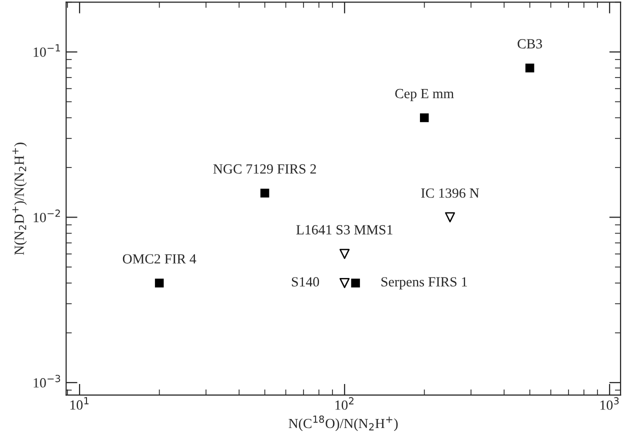 This screenshot has width=630, height=439. Describe the element at coordinates (306, 282) in the screenshot. I see `annotation: S140` at that location.